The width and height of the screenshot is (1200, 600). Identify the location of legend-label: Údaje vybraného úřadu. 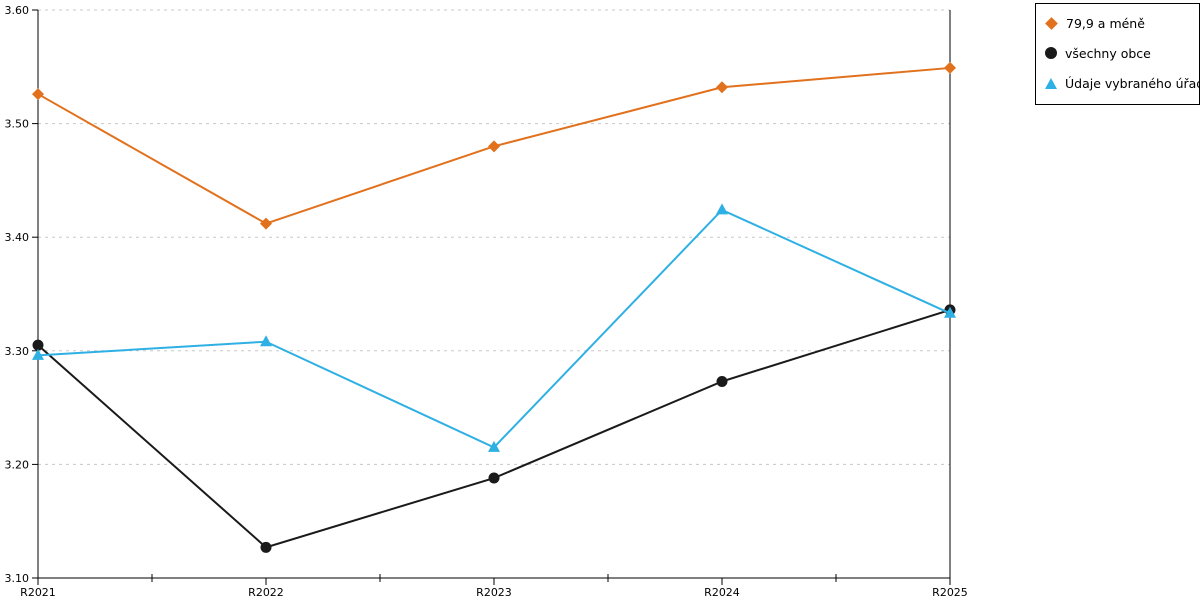
(1132, 83).